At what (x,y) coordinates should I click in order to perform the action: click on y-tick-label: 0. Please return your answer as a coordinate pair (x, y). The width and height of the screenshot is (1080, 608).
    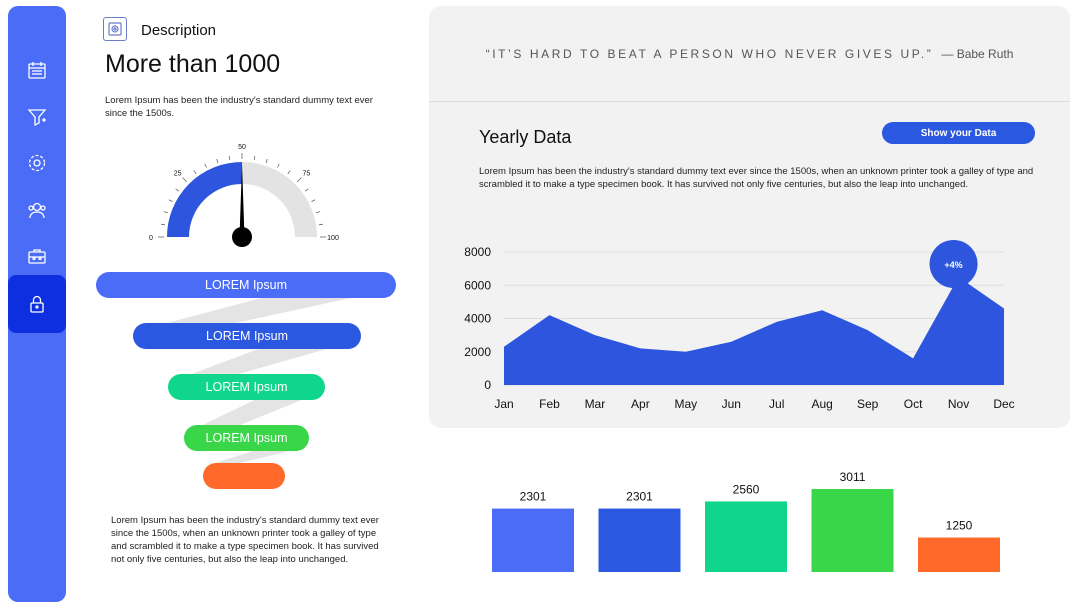
    Looking at the image, I should click on (487, 385).